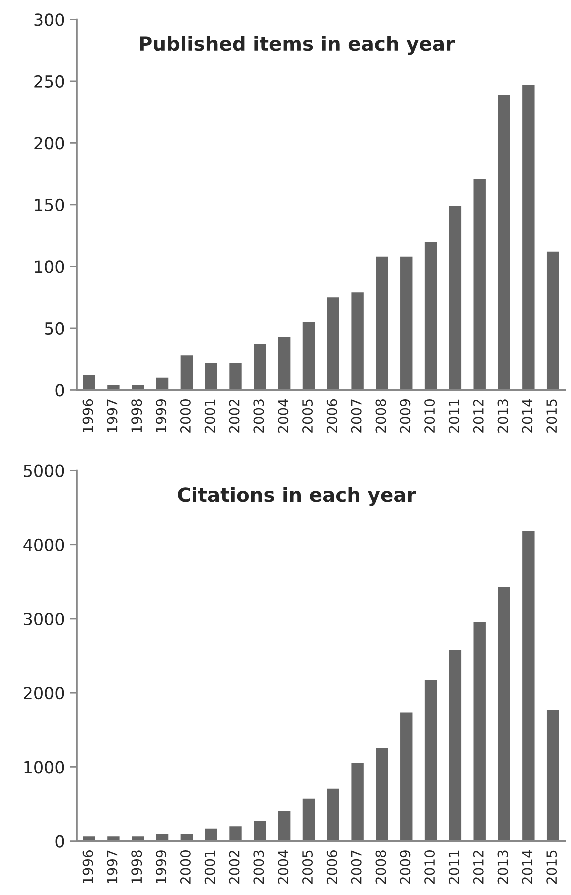 This screenshot has width=571, height=895. I want to click on text: Published items in each year, so click(298, 46).